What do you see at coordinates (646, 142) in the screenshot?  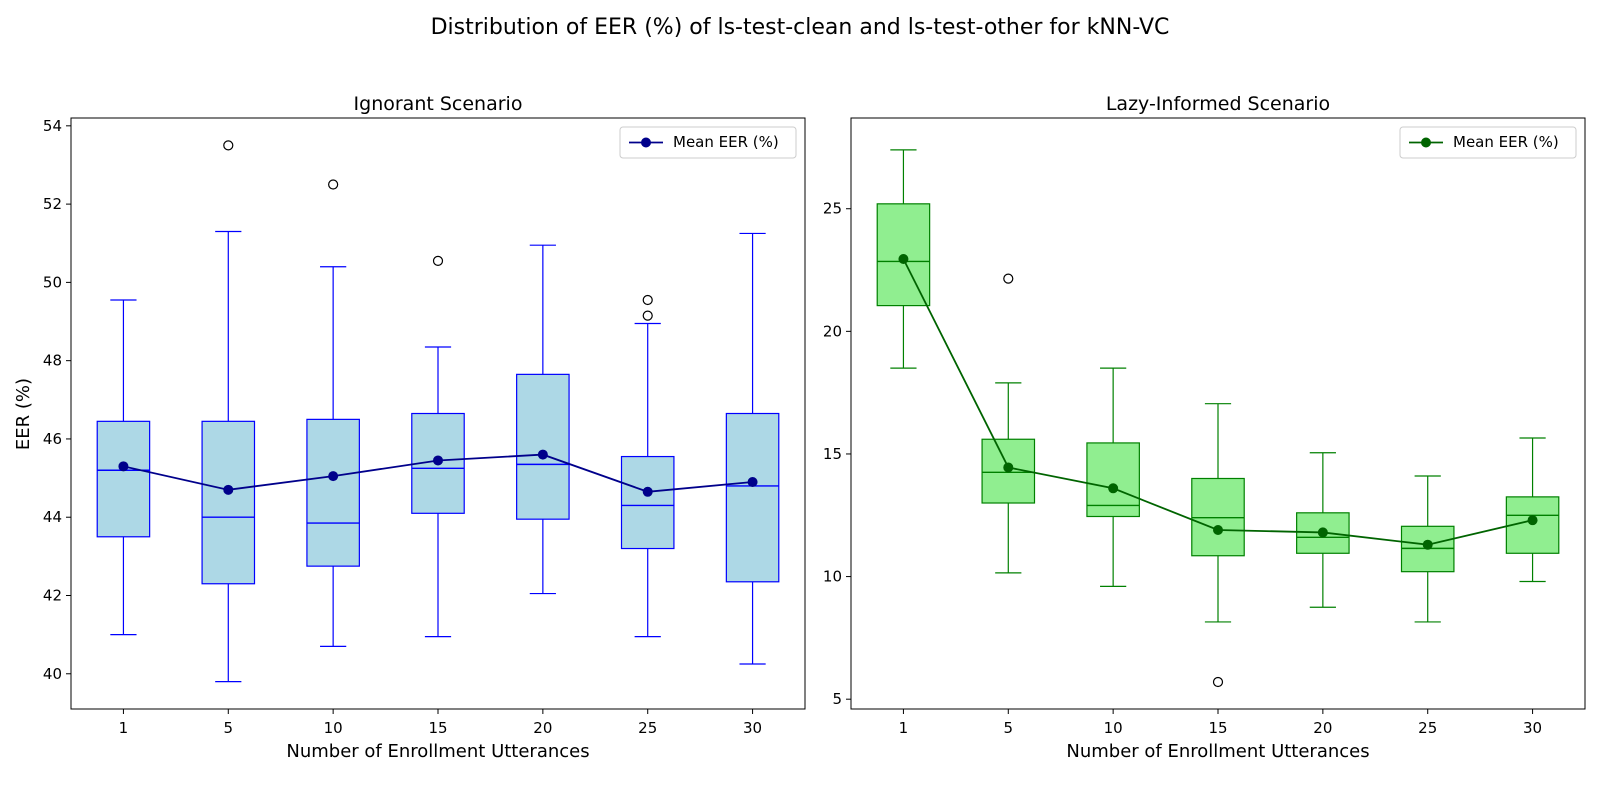 I see `left-legend-marker` at bounding box center [646, 142].